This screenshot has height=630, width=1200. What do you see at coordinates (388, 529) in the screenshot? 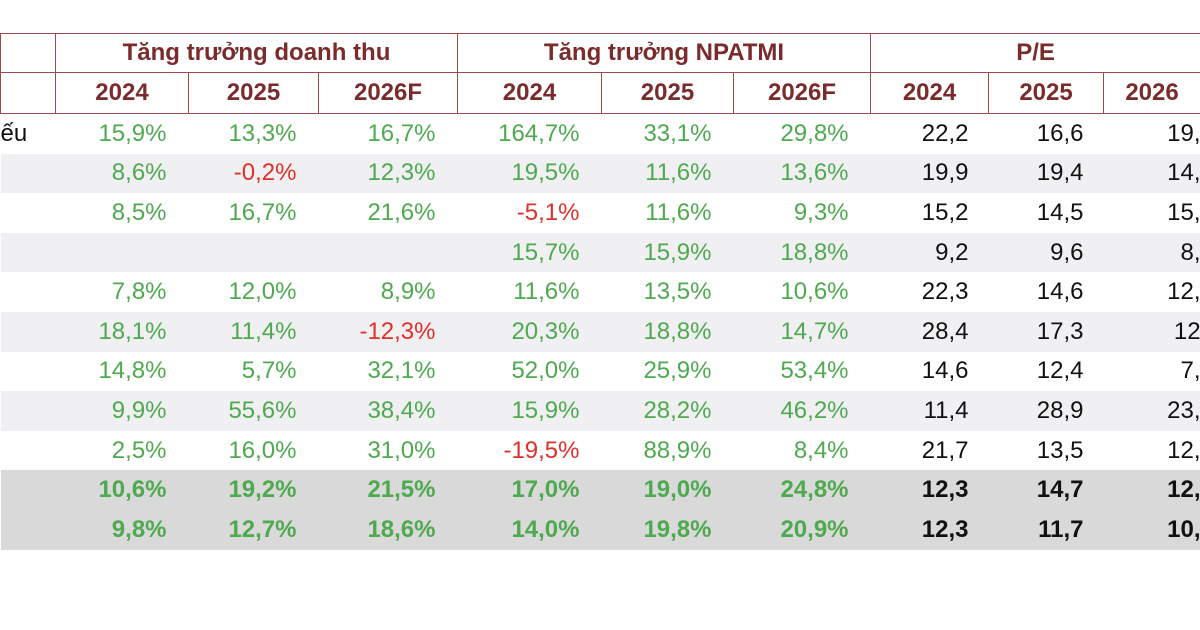
I see `value-cell: 18,6%` at bounding box center [388, 529].